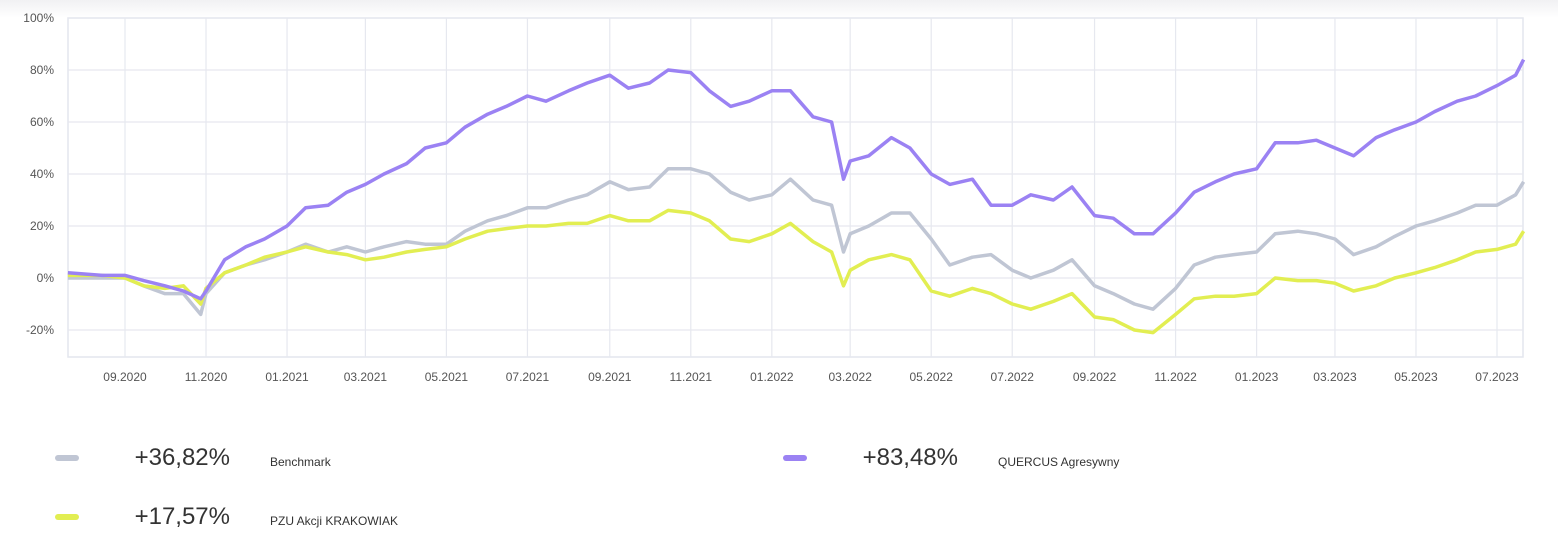 This screenshot has height=542, width=1558. What do you see at coordinates (38, 18) in the screenshot?
I see `y-tick-label: 100%` at bounding box center [38, 18].